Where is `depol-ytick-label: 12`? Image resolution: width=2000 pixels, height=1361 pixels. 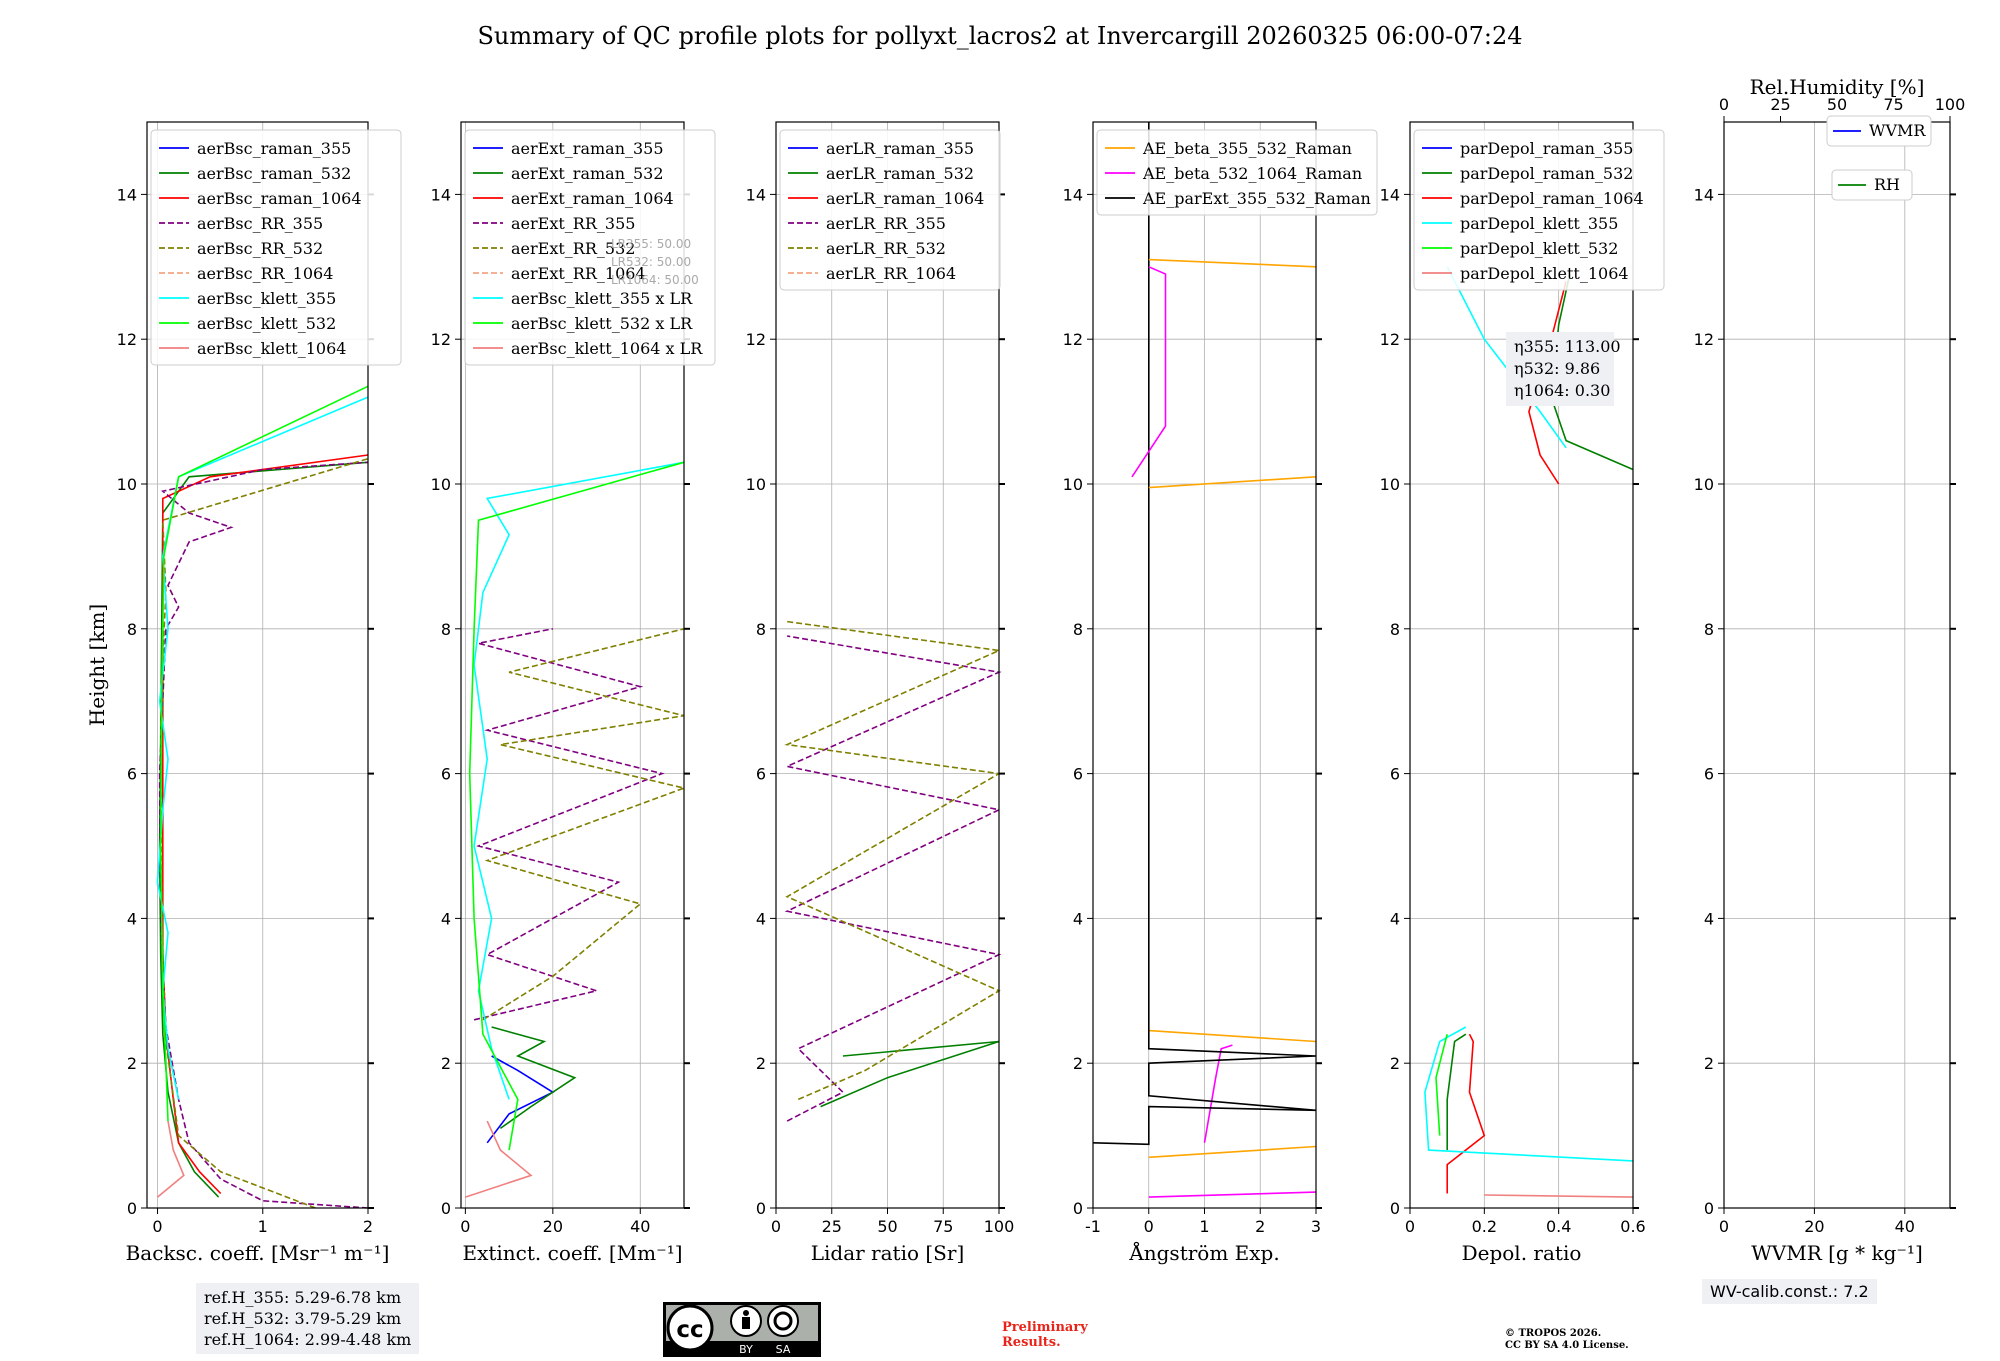 depol-ytick-label: 12 is located at coordinates (1390, 339).